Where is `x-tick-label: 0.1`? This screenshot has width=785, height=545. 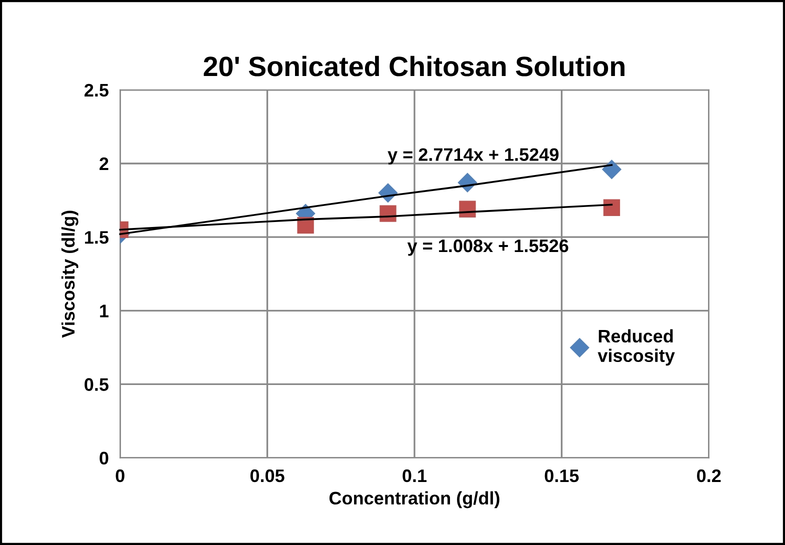
x-tick-label: 0.1 is located at coordinates (414, 475).